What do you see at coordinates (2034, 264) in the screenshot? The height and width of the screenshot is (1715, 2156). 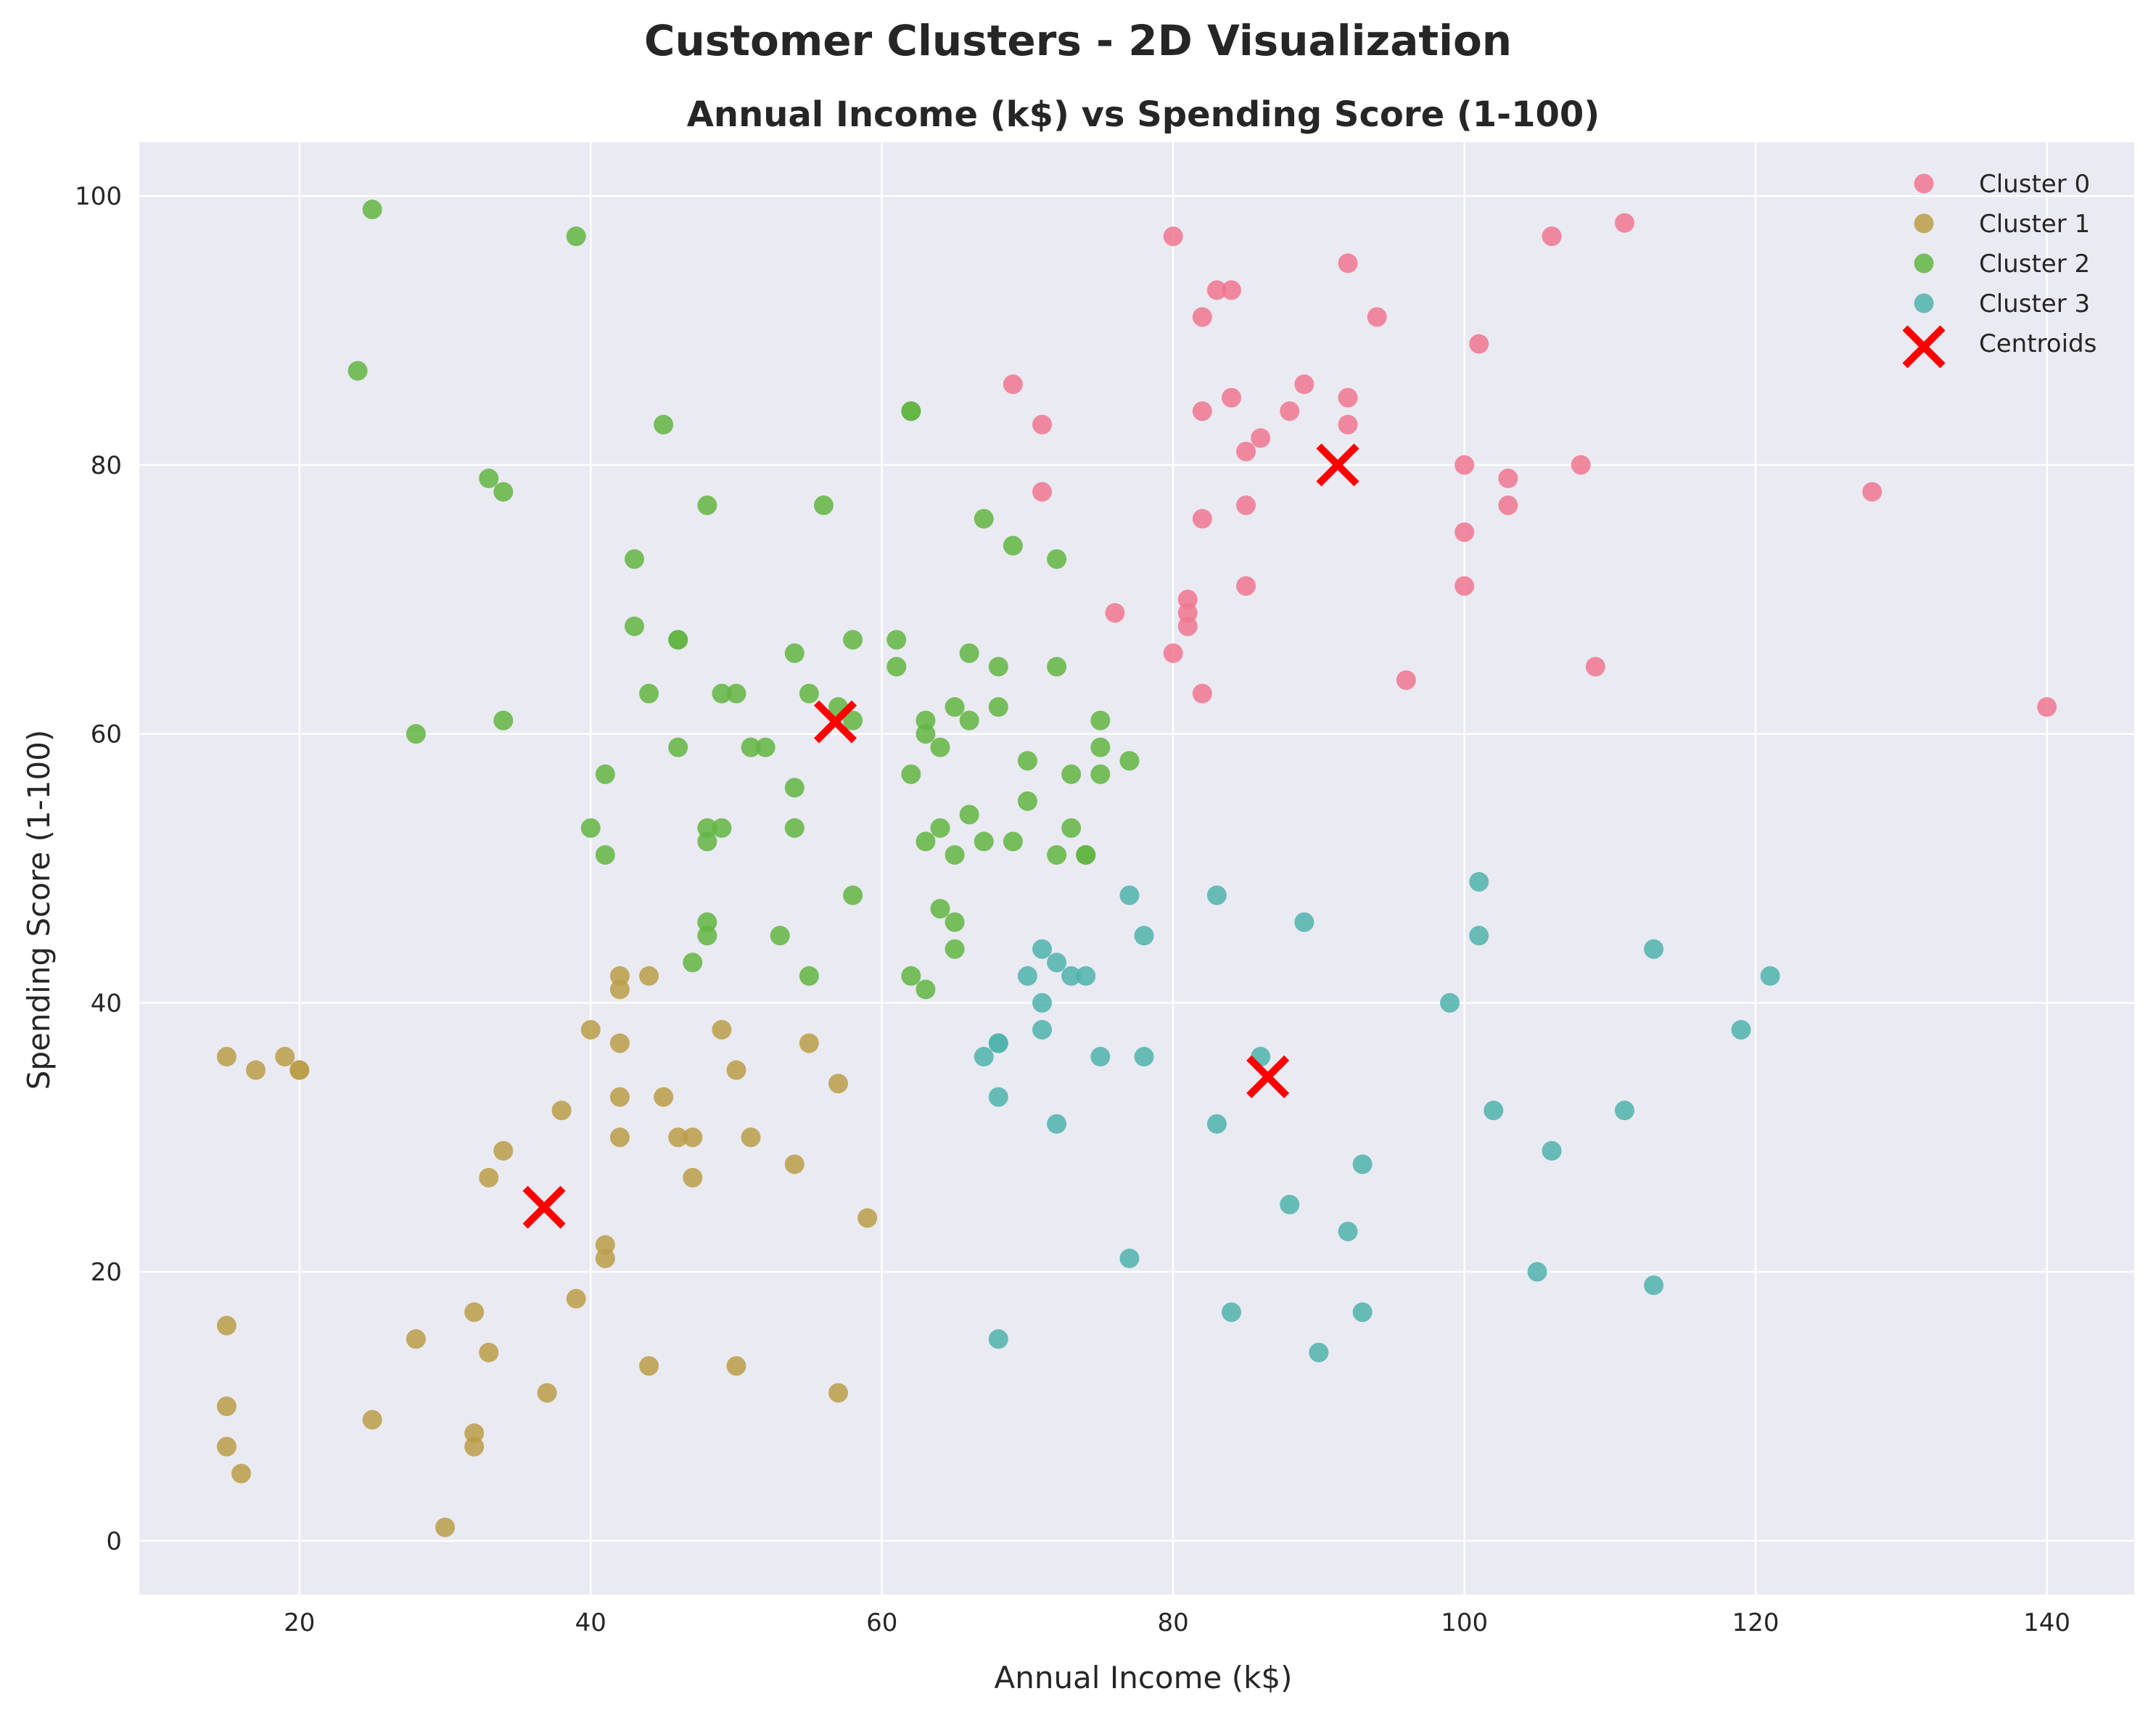 I see `legend-cluster-2-label: Cluster 2` at bounding box center [2034, 264].